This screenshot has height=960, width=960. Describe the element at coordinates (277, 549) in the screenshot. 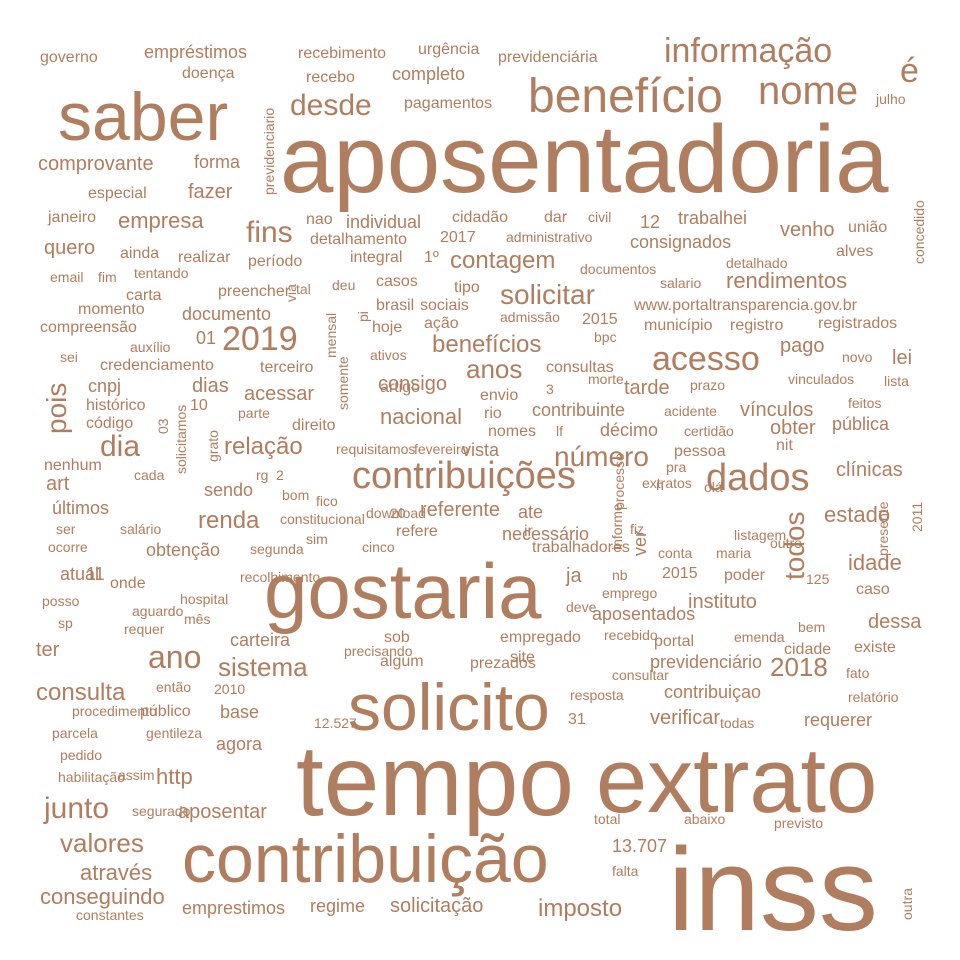

I see `word-segunda-196: segunda` at that location.